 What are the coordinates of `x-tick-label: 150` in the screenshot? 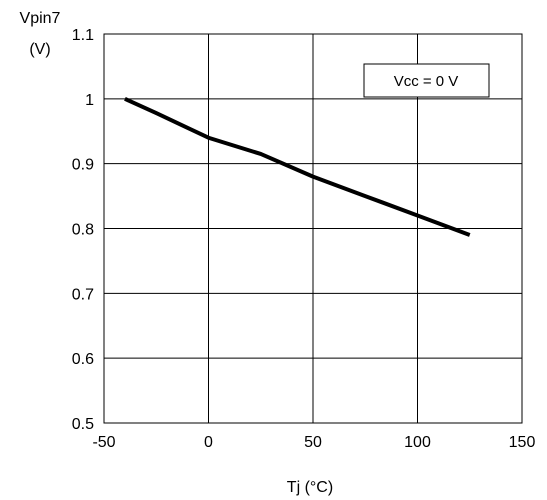 It's located at (522, 442).